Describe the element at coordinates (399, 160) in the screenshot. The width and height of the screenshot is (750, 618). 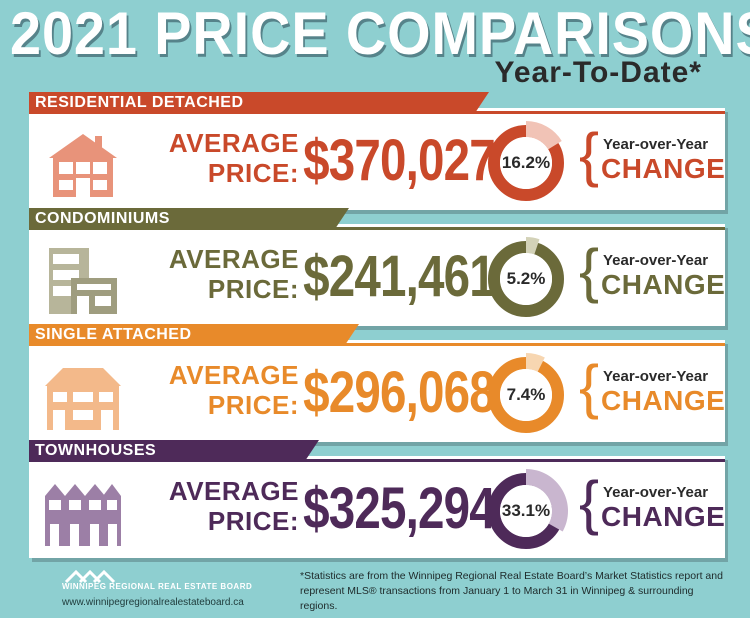
I see `average-price-value: $370,027` at that location.